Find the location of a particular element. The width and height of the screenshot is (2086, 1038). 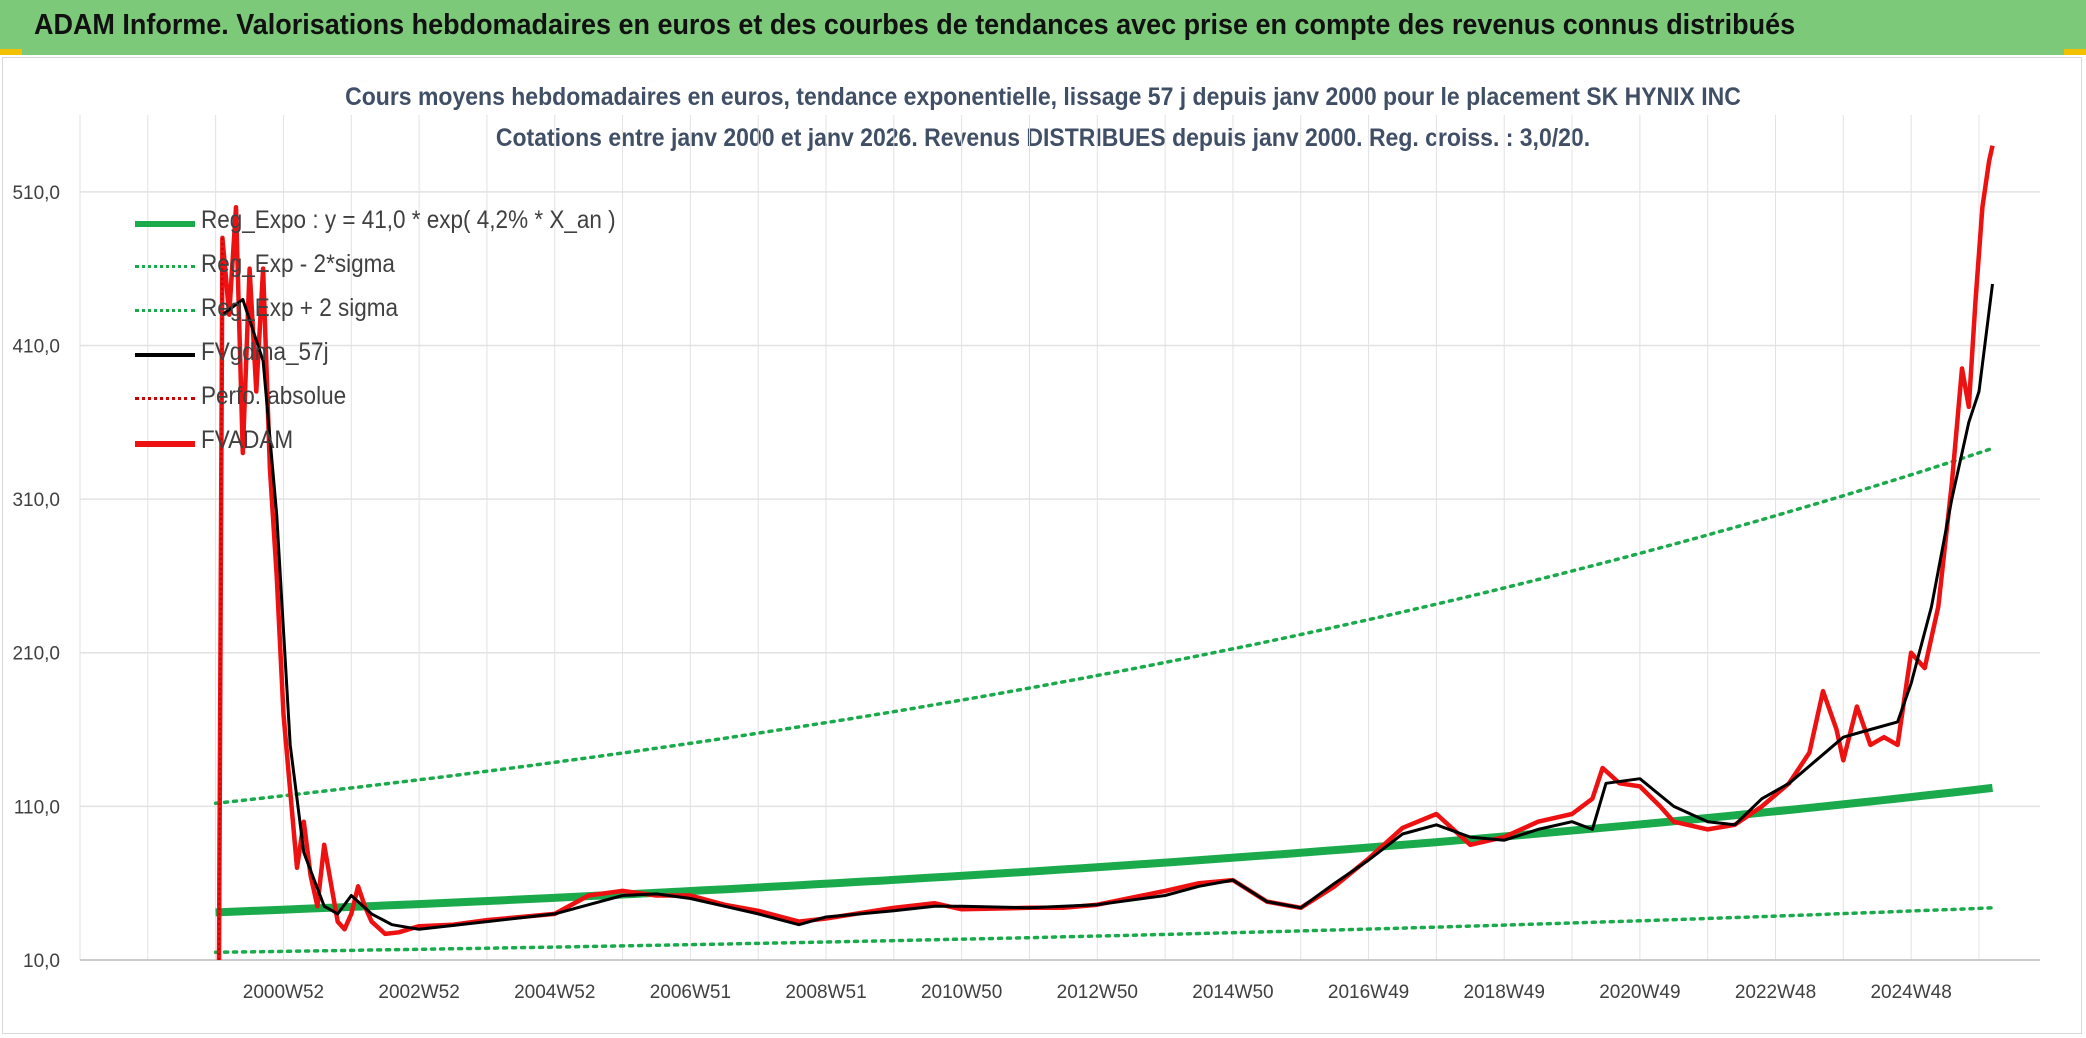

series-line-reg-exp-2-sigma is located at coordinates (1104, 930).